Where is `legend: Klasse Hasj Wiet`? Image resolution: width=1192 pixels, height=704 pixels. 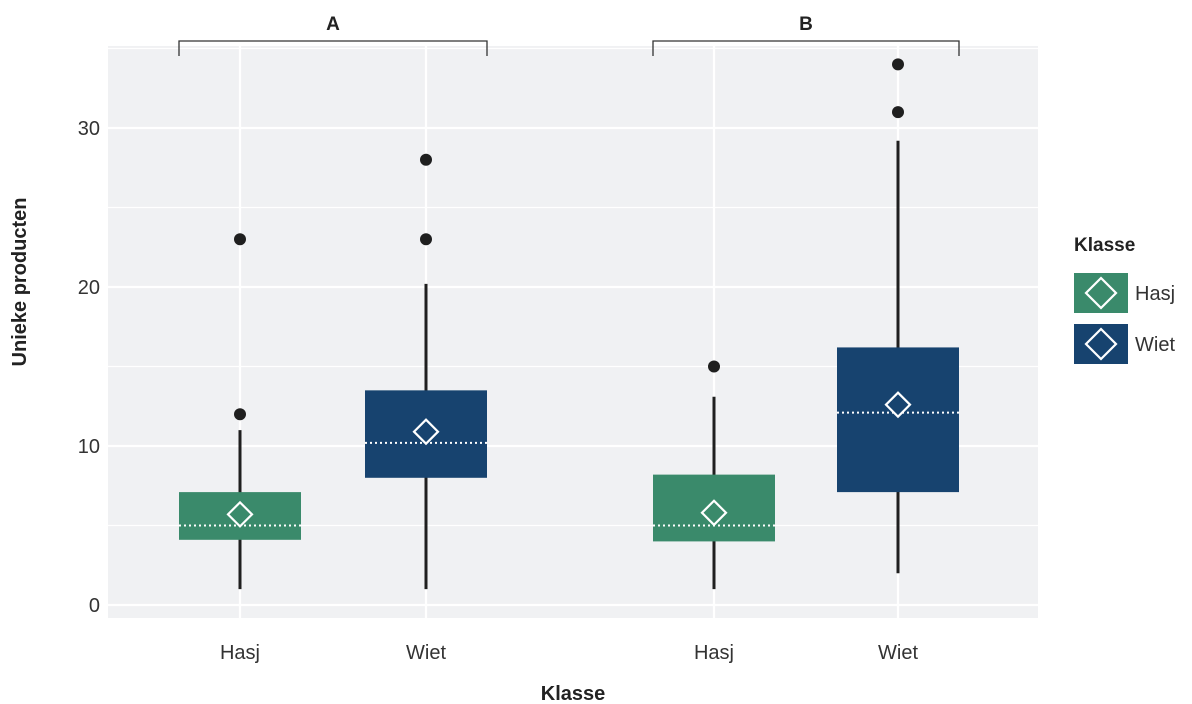
legend: Klasse Hasj Wiet is located at coordinates (1124, 299).